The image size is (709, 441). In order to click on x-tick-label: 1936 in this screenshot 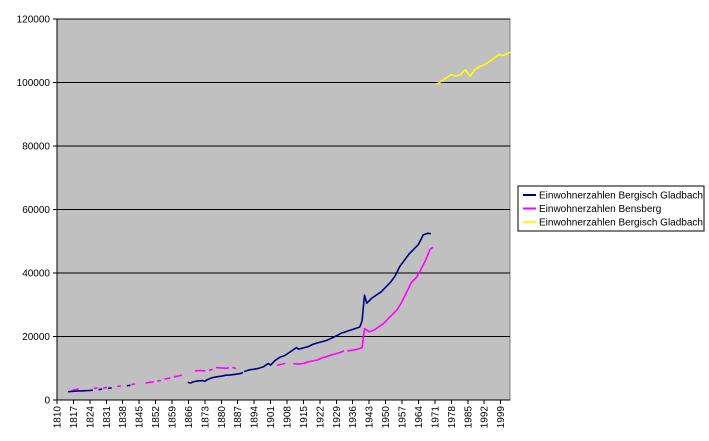, I will do `click(353, 417)`.